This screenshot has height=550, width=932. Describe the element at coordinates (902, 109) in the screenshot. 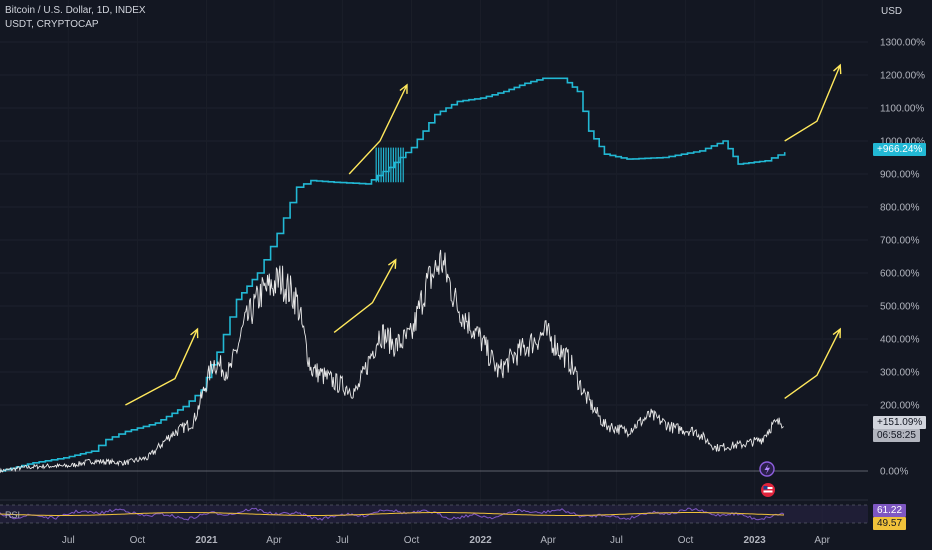

I see `y-tick-label: 1100.00%` at that location.